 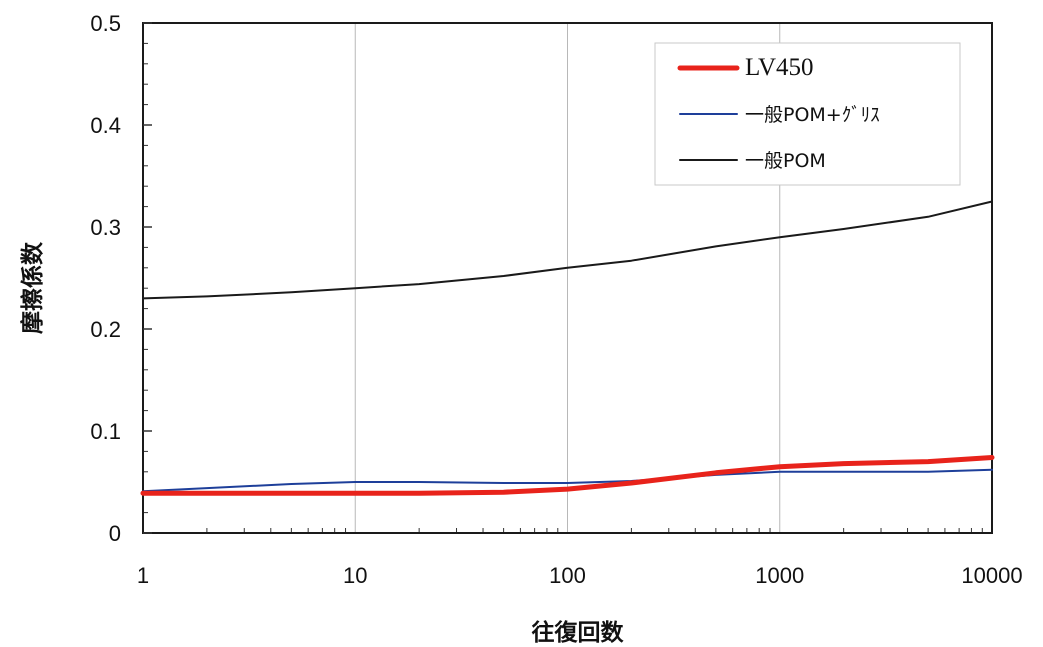 What do you see at coordinates (578, 632) in the screenshot?
I see `x-axis-label: 往復回数` at bounding box center [578, 632].